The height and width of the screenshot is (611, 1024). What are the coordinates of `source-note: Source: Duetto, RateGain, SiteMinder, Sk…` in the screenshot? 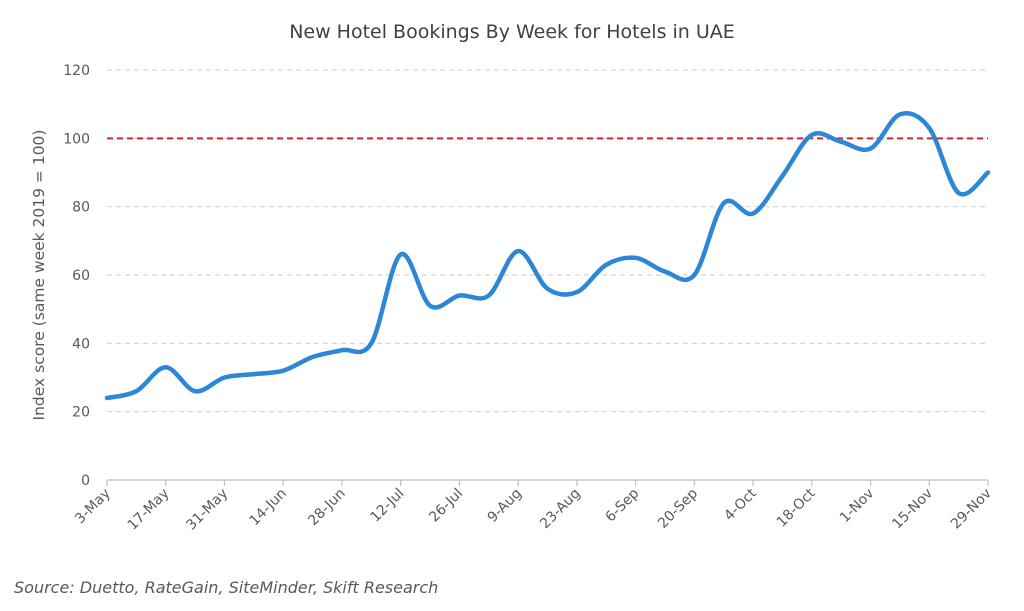 It's located at (226, 587).